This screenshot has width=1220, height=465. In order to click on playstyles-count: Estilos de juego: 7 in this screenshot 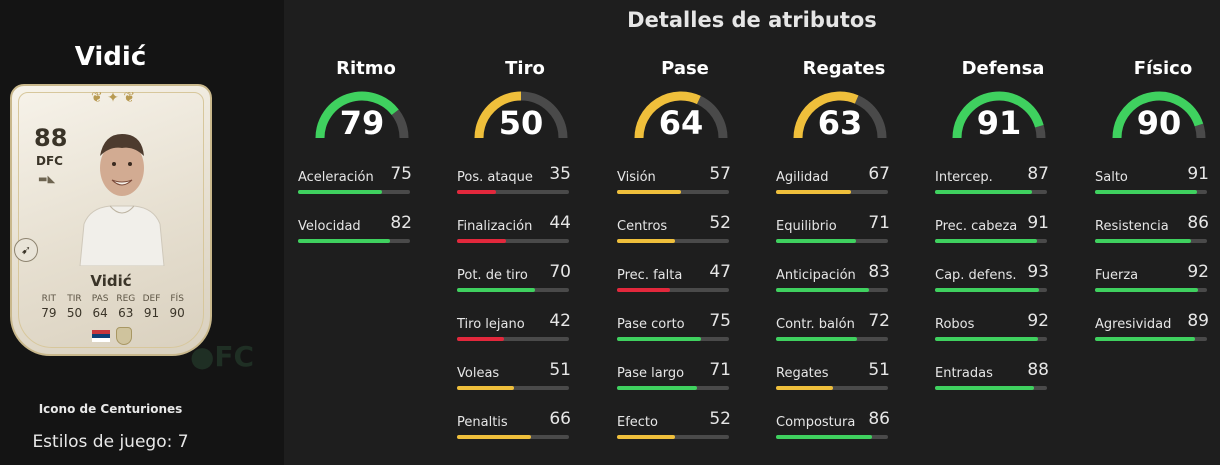, I will do `click(110, 442)`.